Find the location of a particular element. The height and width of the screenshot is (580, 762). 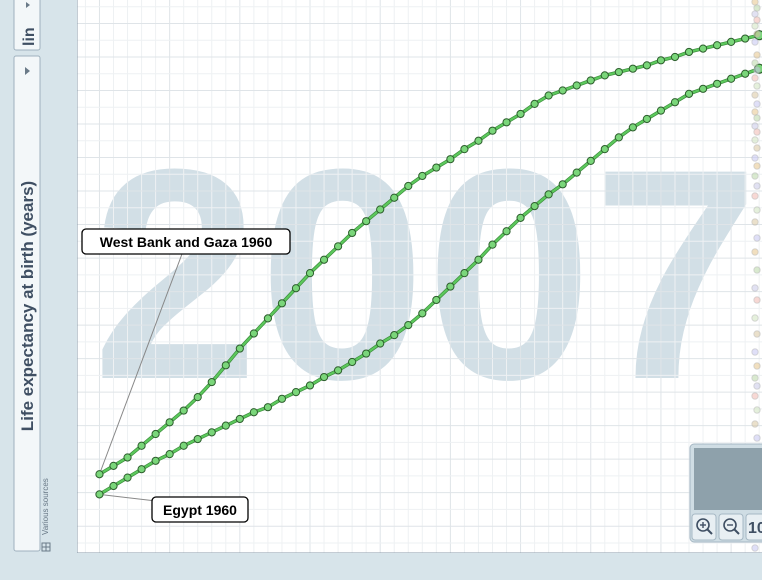

annotation-label: Egypt 1960 is located at coordinates (200, 509).